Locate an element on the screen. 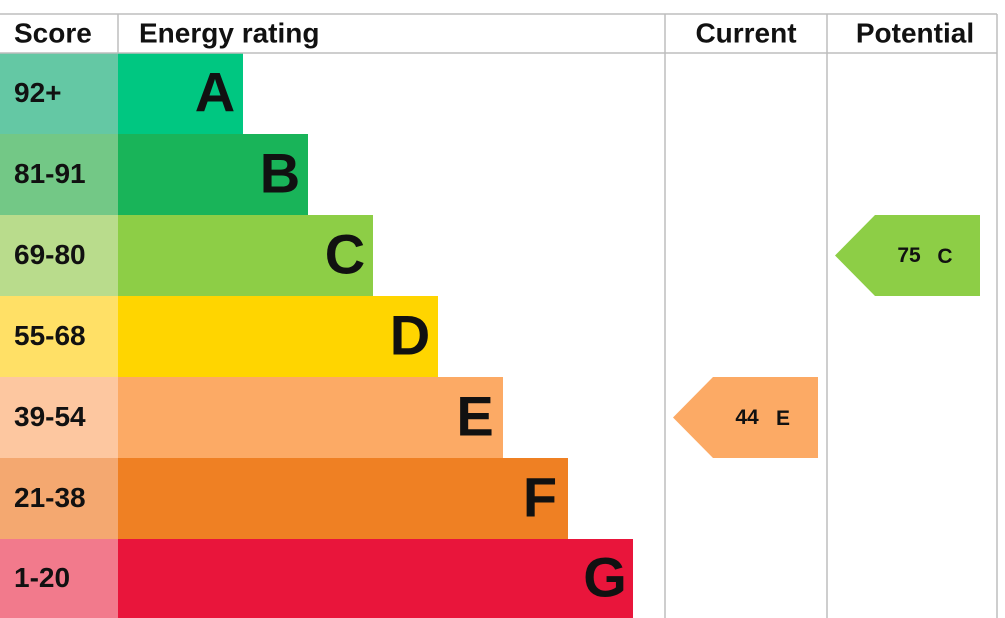  rating-letter: E is located at coordinates (474, 415).